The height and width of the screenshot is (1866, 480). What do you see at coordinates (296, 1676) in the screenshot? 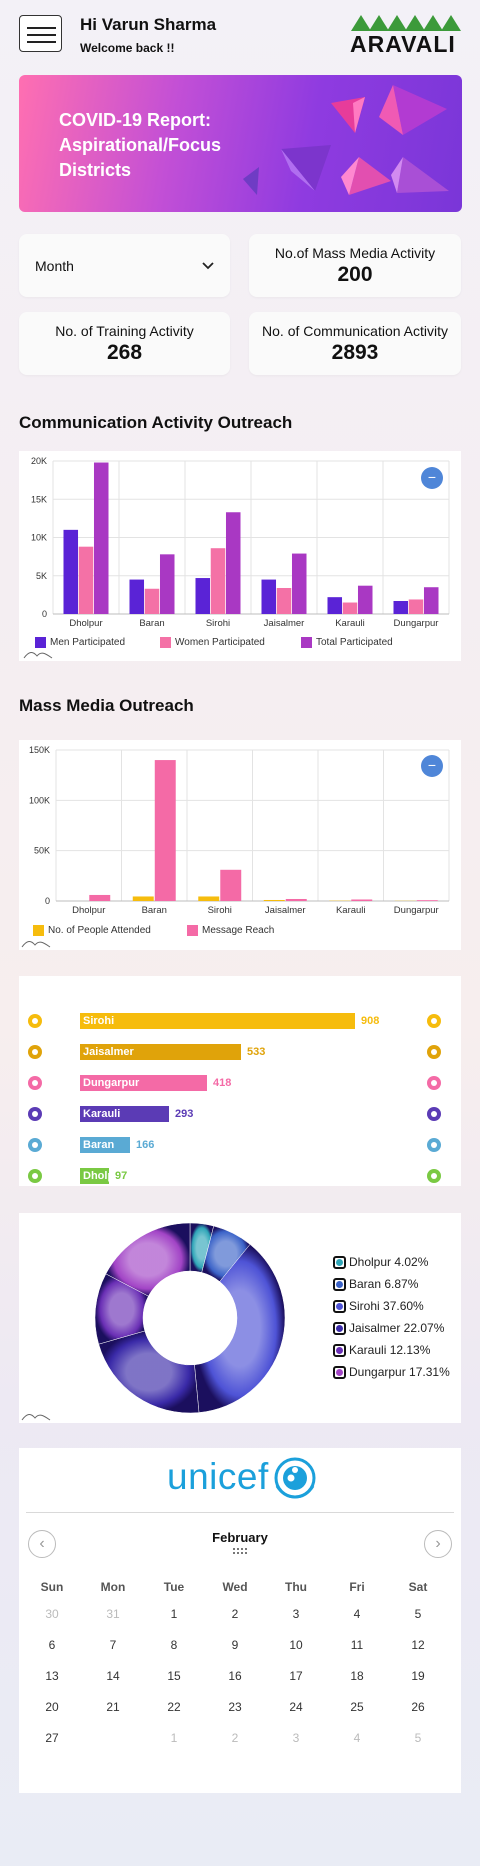
I see `calendar-day: 17` at bounding box center [296, 1676].